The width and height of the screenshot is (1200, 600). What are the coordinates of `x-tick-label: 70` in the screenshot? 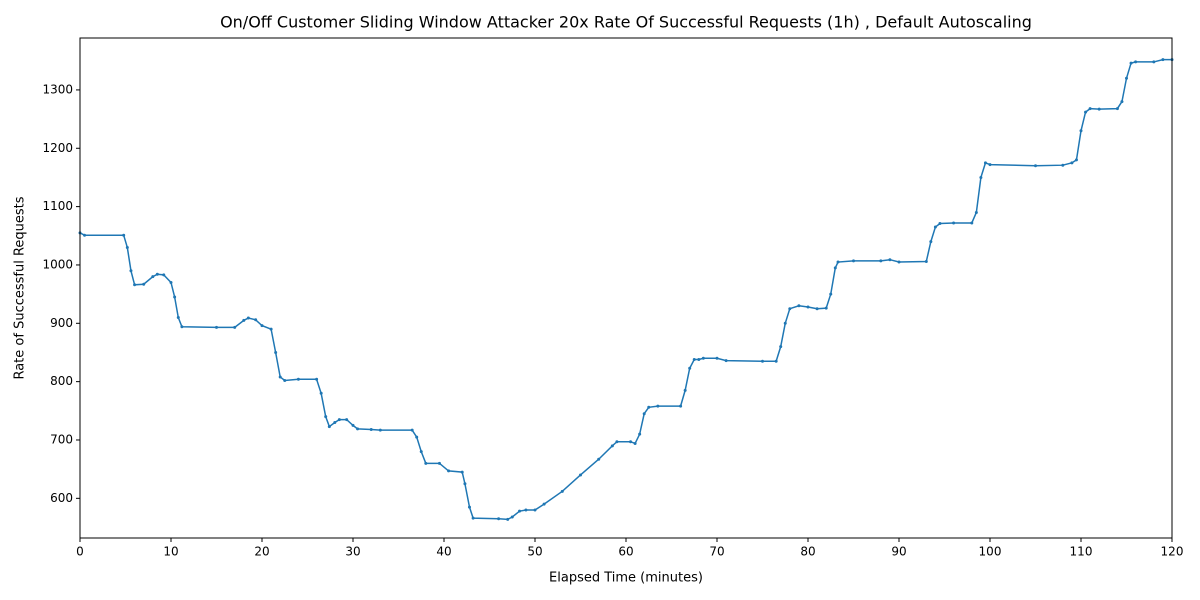 It's located at (716, 552).